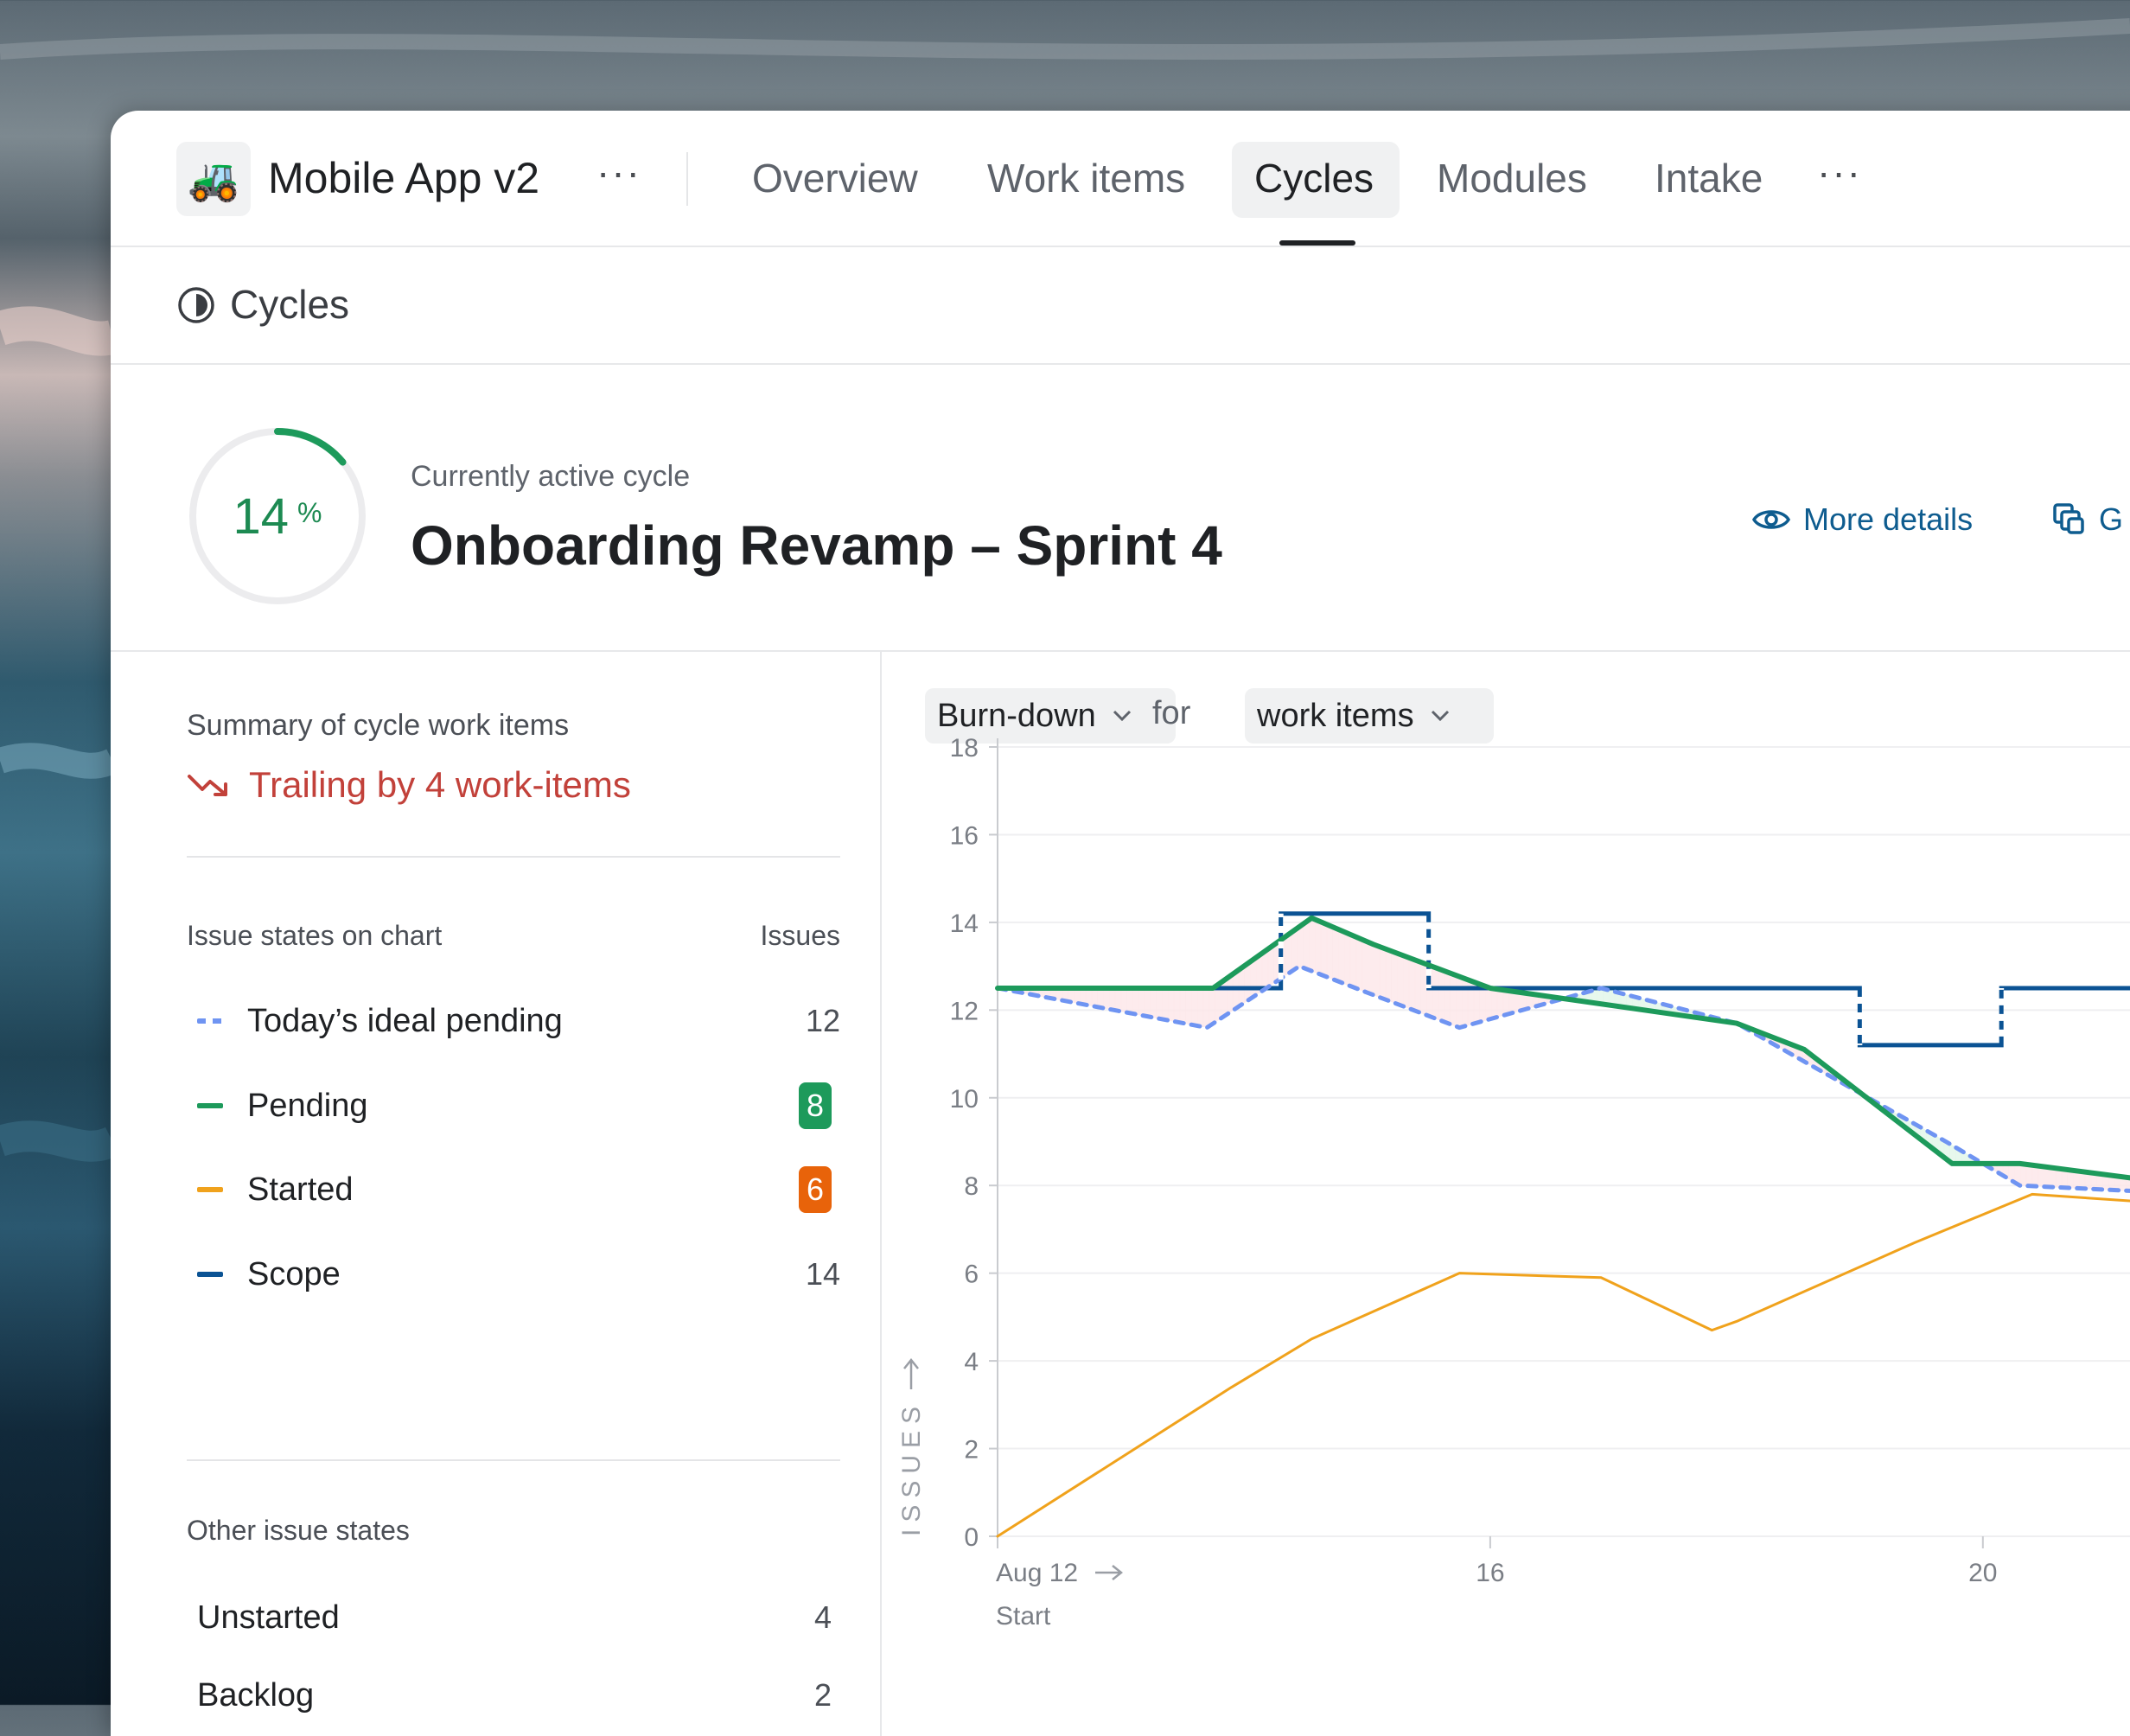  What do you see at coordinates (1563, 1365) in the screenshot?
I see `series-line-started` at bounding box center [1563, 1365].